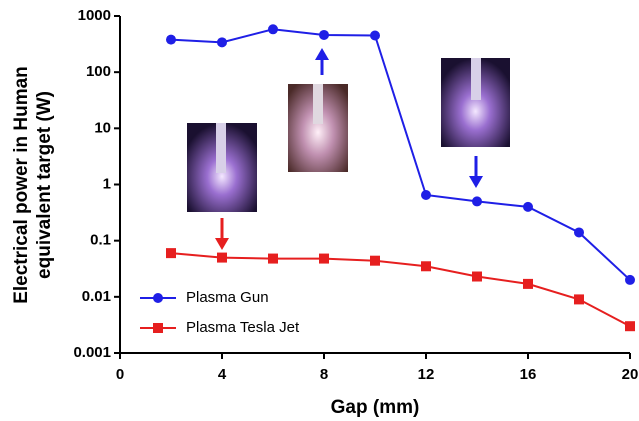 Image resolution: width=639 pixels, height=421 pixels. Describe the element at coordinates (107, 183) in the screenshot. I see `y-tick-label: 1` at that location.